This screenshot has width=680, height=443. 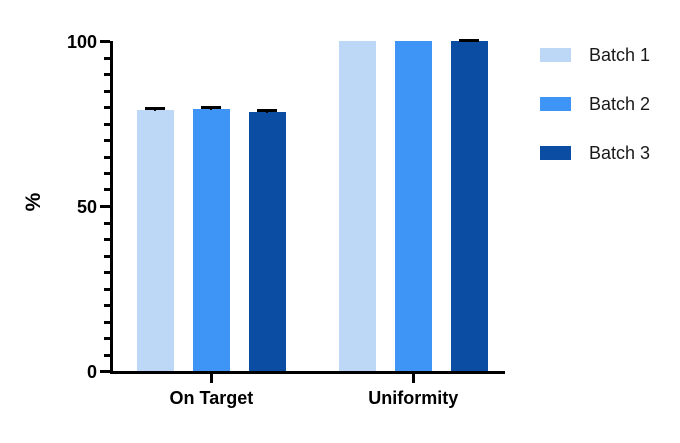 I want to click on legend-item: Batch 2, so click(x=595, y=104).